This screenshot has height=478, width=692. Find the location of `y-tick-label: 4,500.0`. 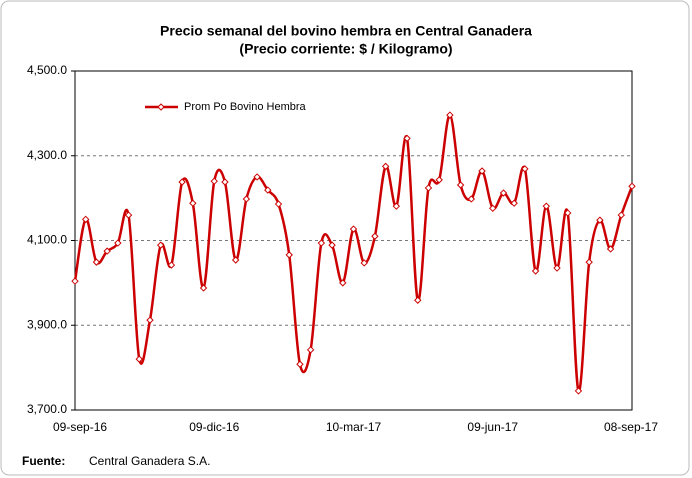

y-tick-label: 4,500.0 is located at coordinates (47, 70).